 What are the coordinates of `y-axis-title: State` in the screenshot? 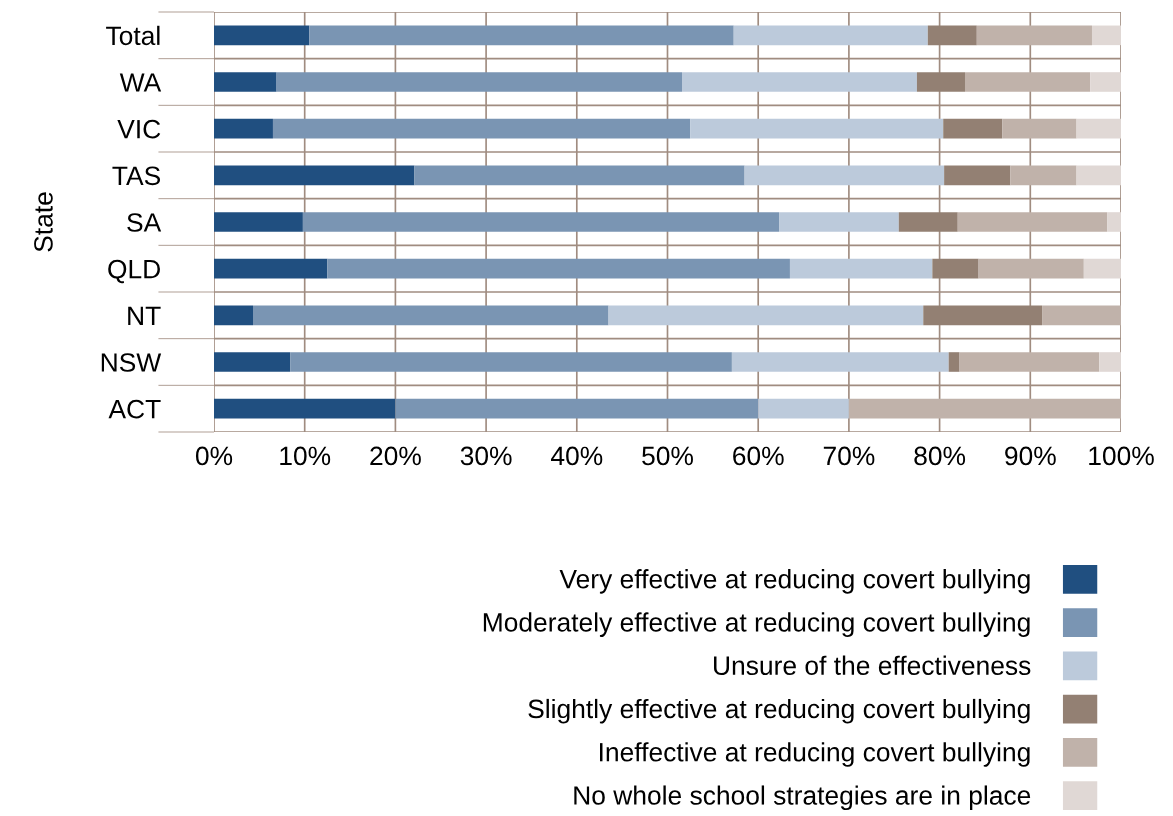 It's located at (43, 222).